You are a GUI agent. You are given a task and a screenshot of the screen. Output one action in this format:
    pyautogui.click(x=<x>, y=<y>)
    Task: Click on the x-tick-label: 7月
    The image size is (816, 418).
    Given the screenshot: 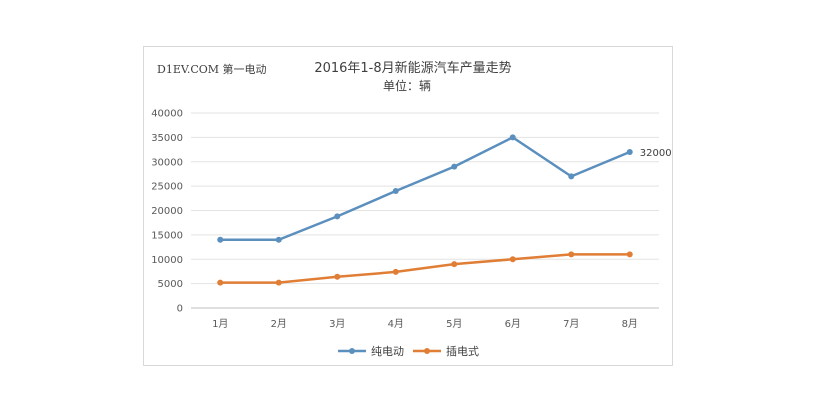 What is the action you would take?
    pyautogui.click(x=571, y=324)
    